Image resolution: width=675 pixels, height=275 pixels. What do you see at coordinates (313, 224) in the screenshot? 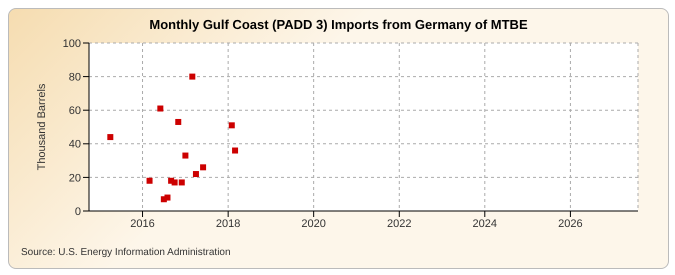
I see `x-tick-label: 2020` at bounding box center [313, 224].